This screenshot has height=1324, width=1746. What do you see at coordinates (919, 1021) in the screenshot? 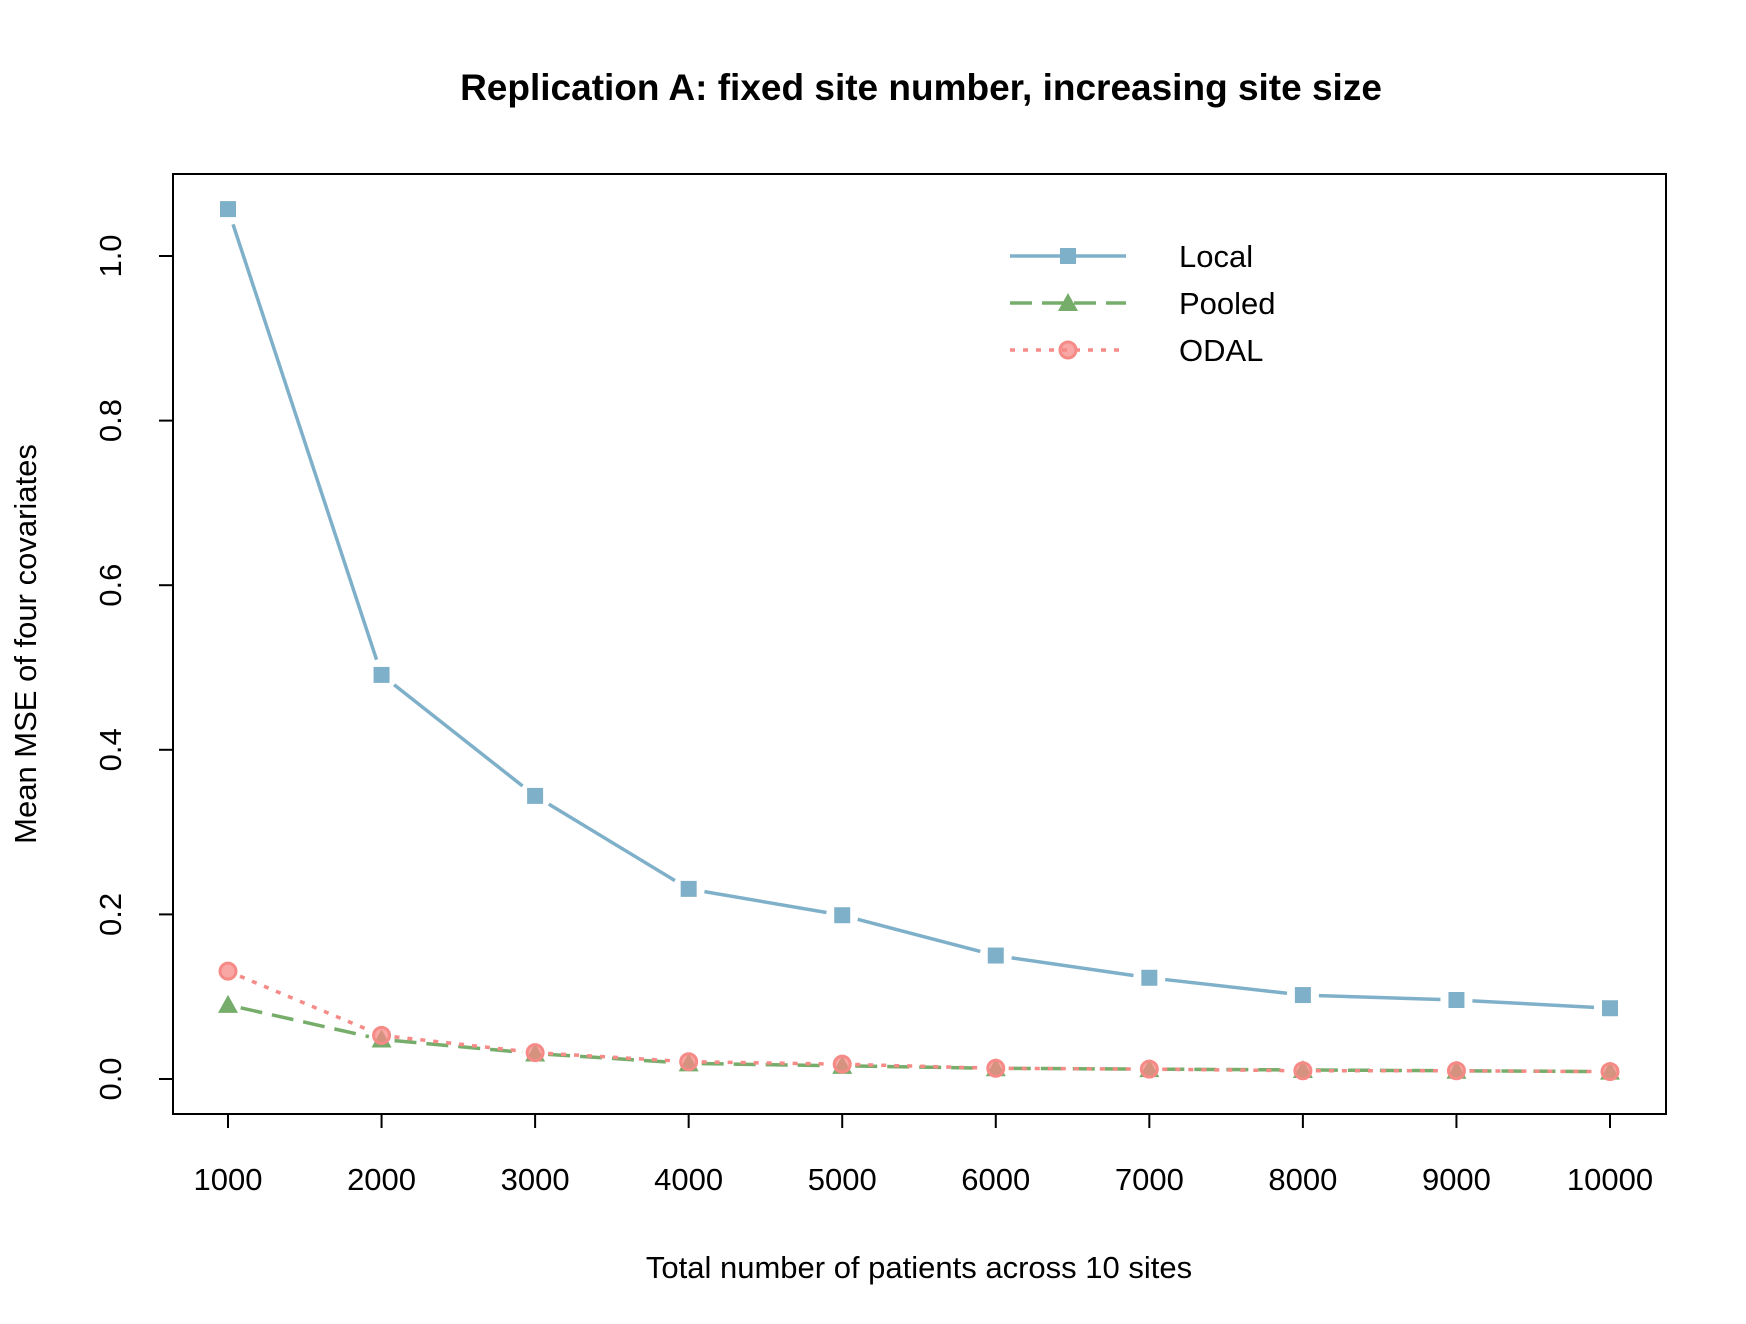
I see `series-odal` at bounding box center [919, 1021].